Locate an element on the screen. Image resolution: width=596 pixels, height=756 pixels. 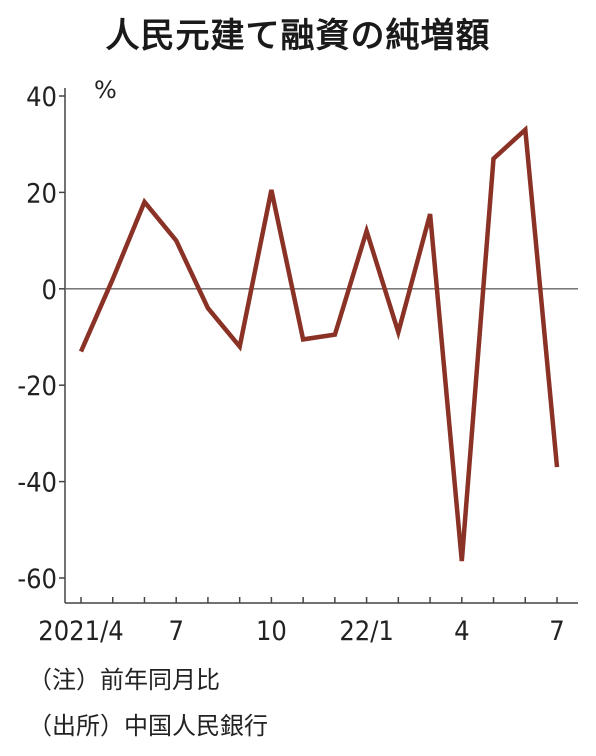
y-axis-unit: % is located at coordinates (105, 90).